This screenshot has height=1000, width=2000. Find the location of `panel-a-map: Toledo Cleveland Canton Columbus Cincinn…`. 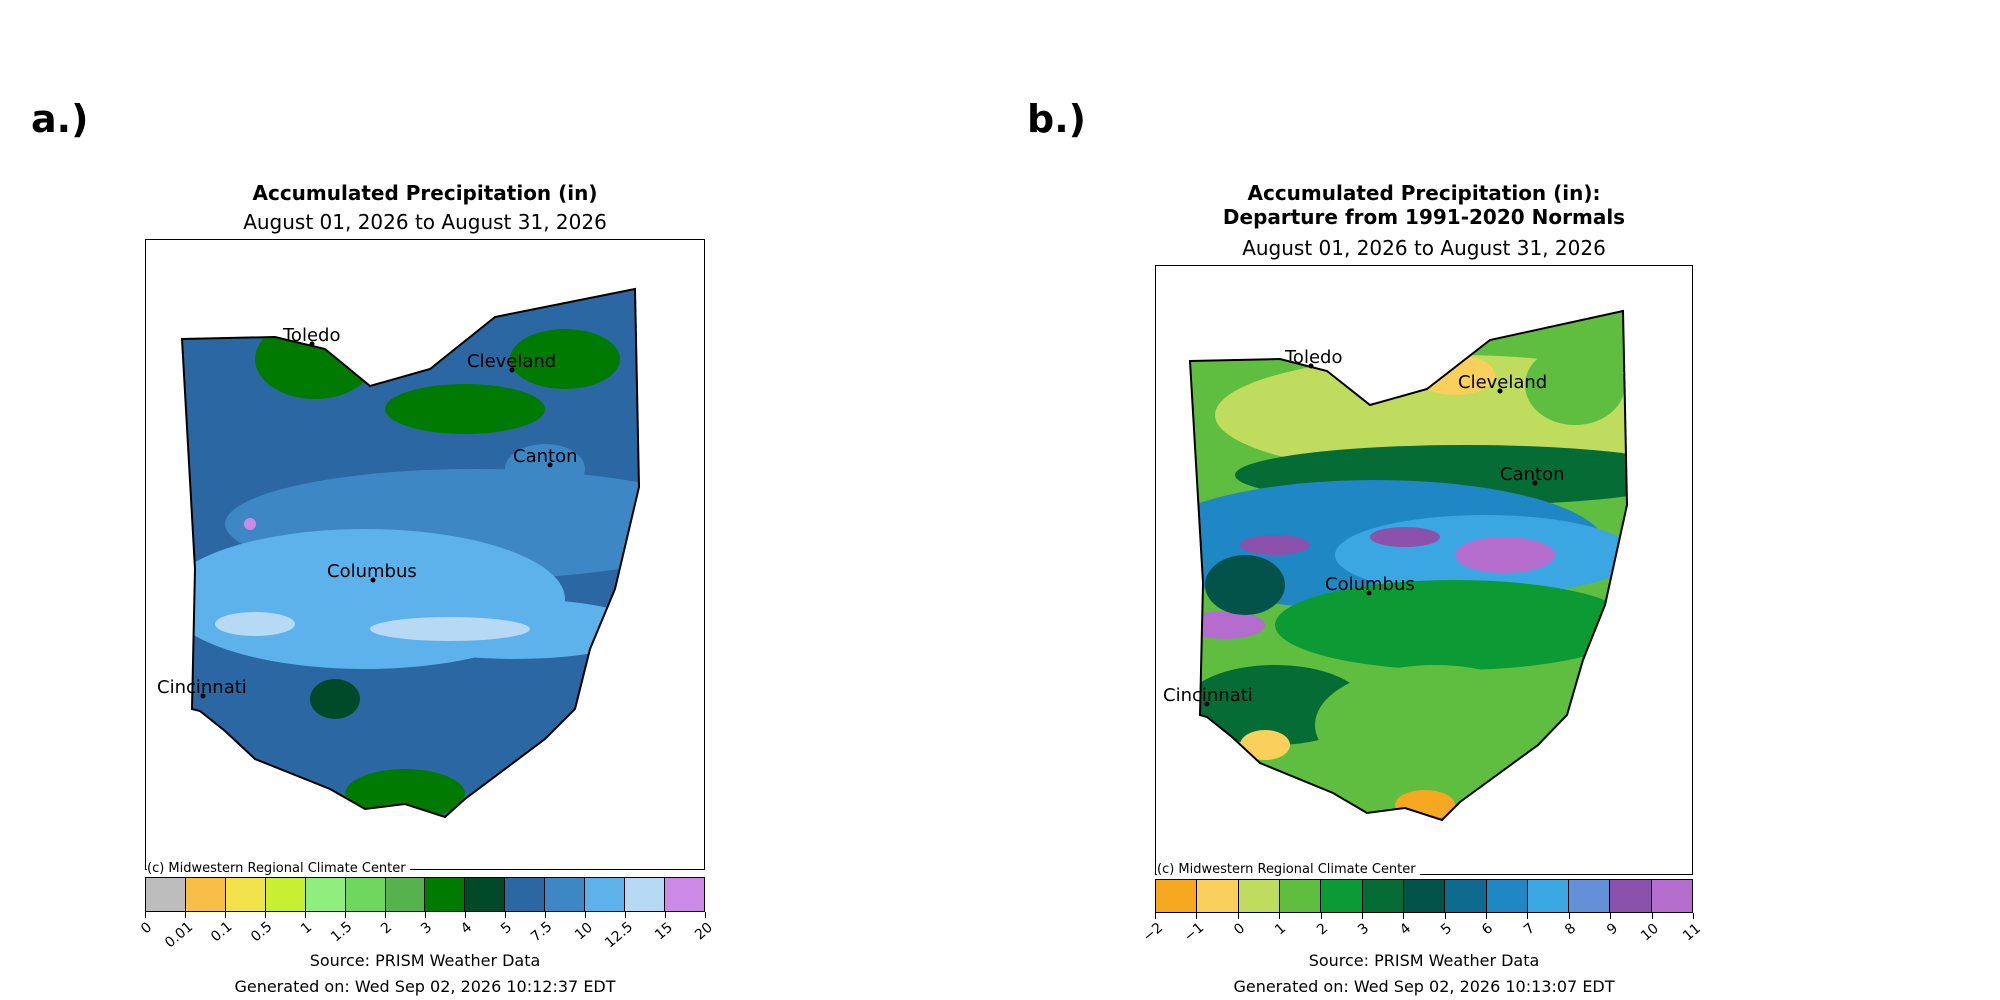

panel-a-map: Toledo Cleveland Canton Columbus Cincinn… is located at coordinates (399, 553).